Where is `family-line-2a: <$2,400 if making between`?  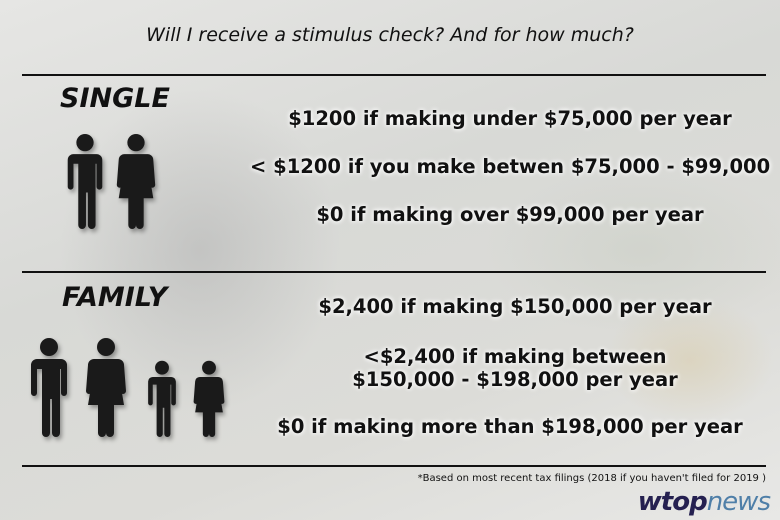 family-line-2a: <$2,400 if making between is located at coordinates (515, 356).